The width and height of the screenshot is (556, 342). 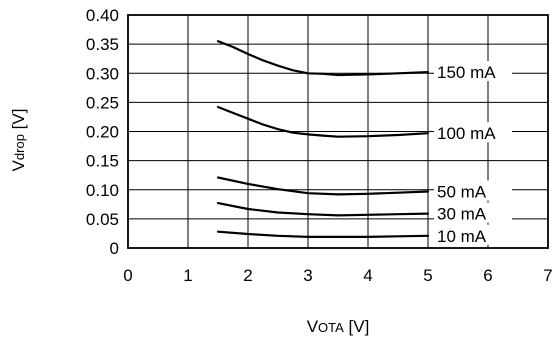 I want to click on y-tick-labels: 0 0.05 0.10 0.15 0.20 0.25 0.30 0.35 0.40, so click(x=102, y=132).